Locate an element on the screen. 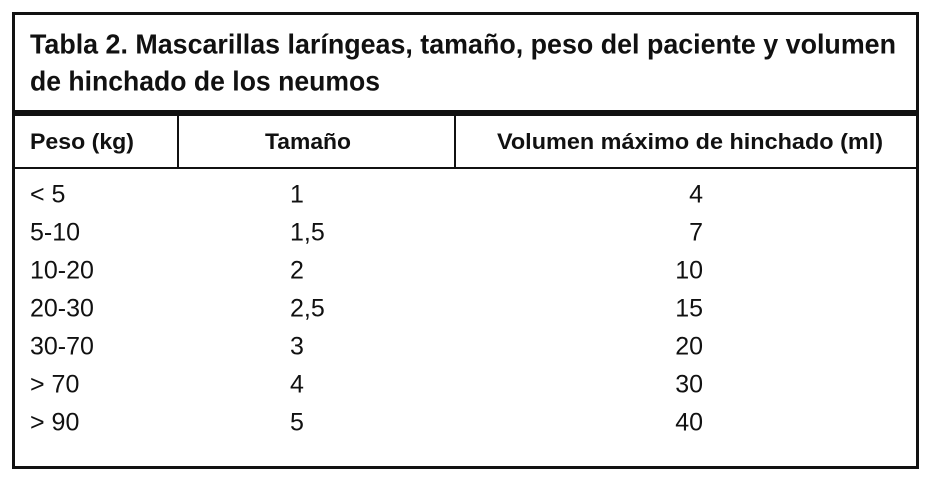  table-cell: 7 is located at coordinates (696, 233).